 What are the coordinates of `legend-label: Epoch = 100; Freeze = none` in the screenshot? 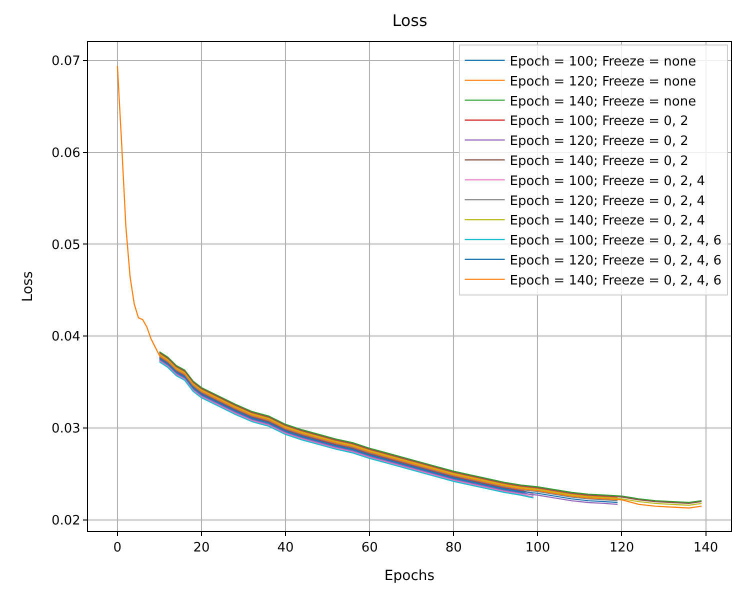 It's located at (603, 62).